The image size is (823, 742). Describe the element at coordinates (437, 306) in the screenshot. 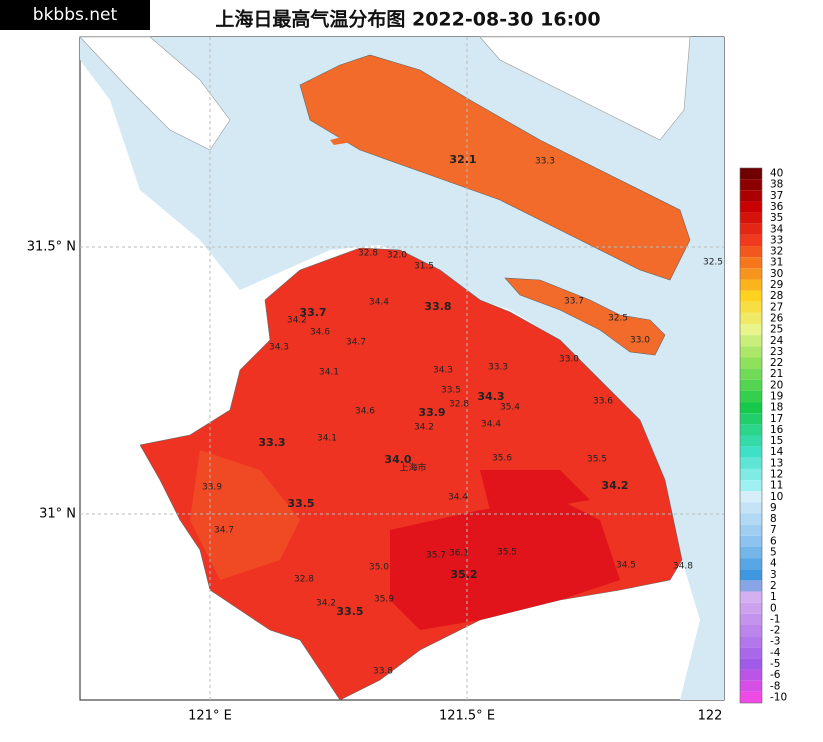

I see `station-value: 33.8` at that location.